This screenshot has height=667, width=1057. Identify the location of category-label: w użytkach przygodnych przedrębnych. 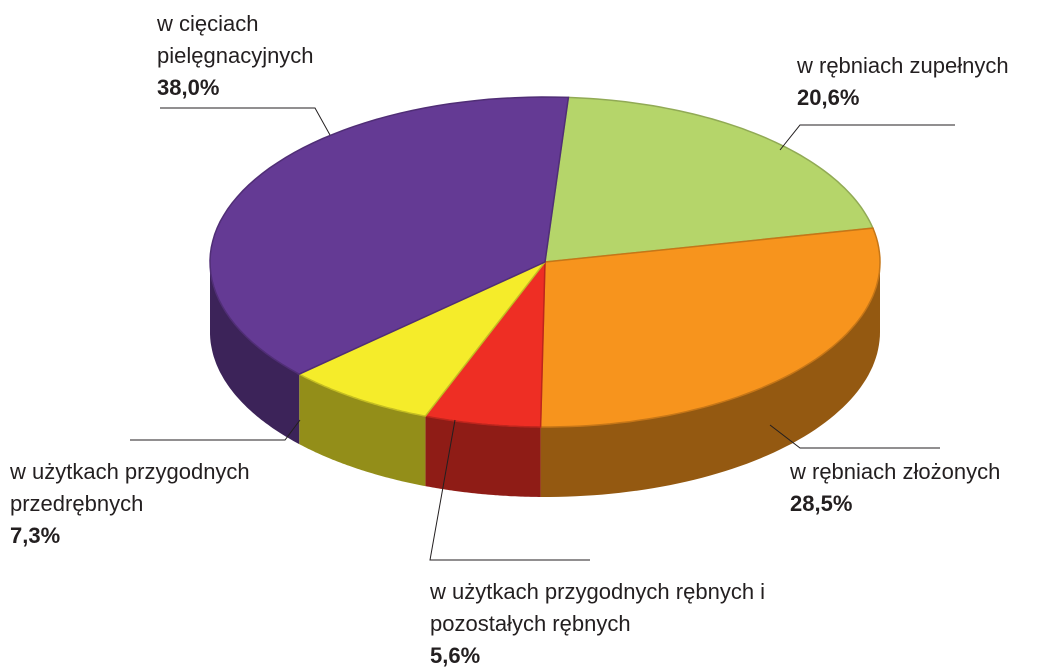
(130, 487).